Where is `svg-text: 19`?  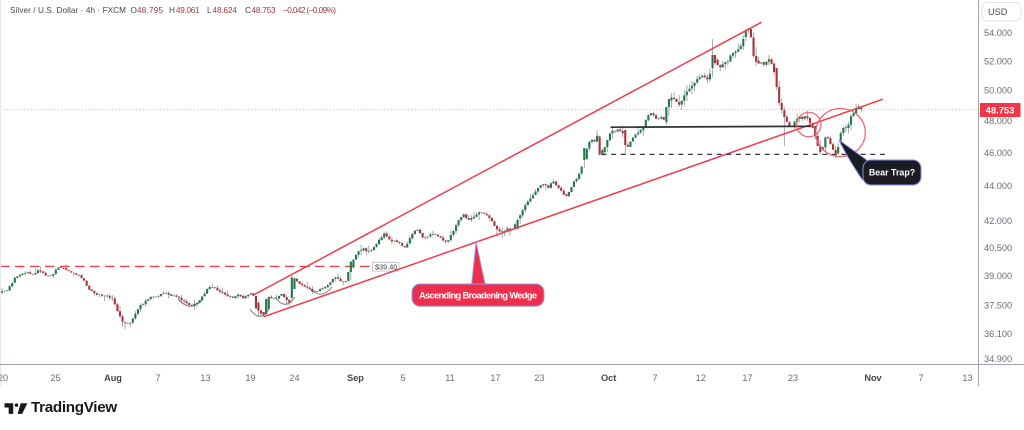 svg-text: 19 is located at coordinates (250, 378).